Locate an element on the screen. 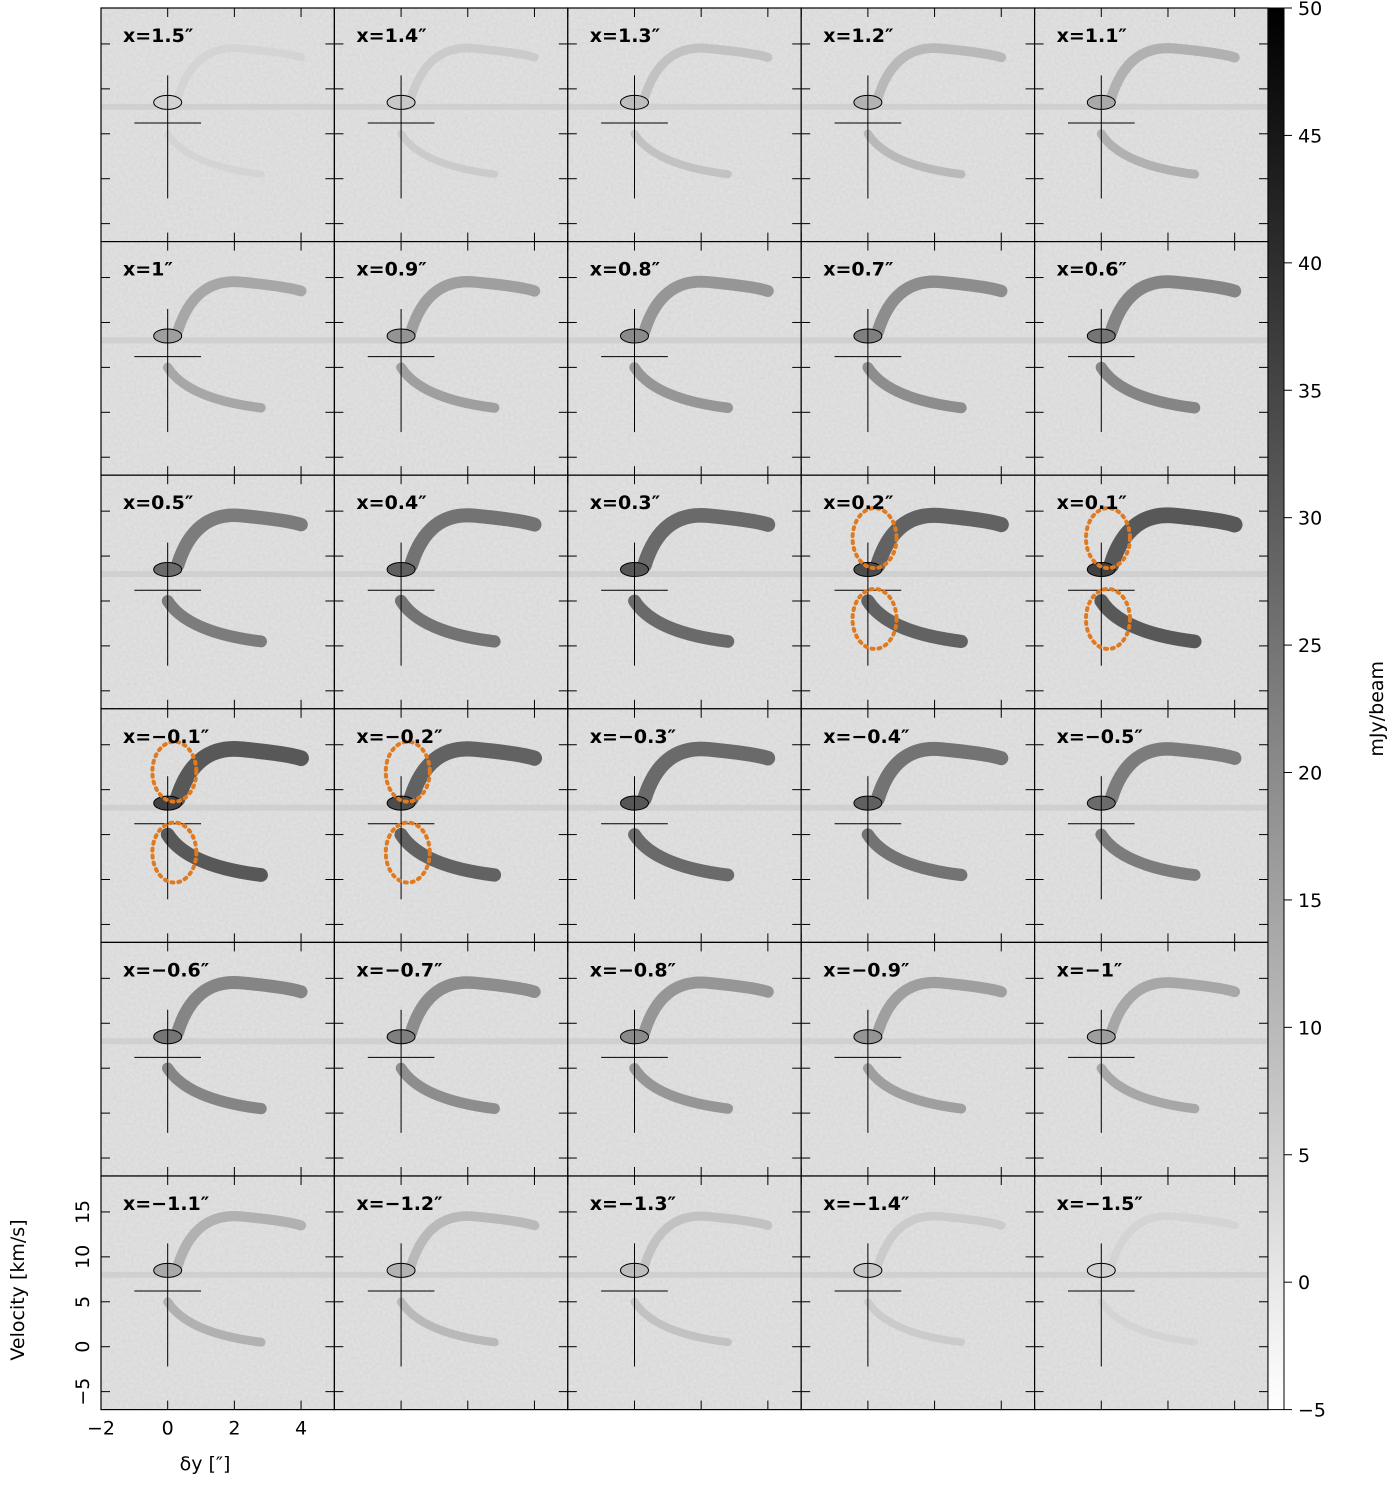 This screenshot has width=1400, height=1485. colorbar-tick-label: 10 is located at coordinates (1310, 1028).